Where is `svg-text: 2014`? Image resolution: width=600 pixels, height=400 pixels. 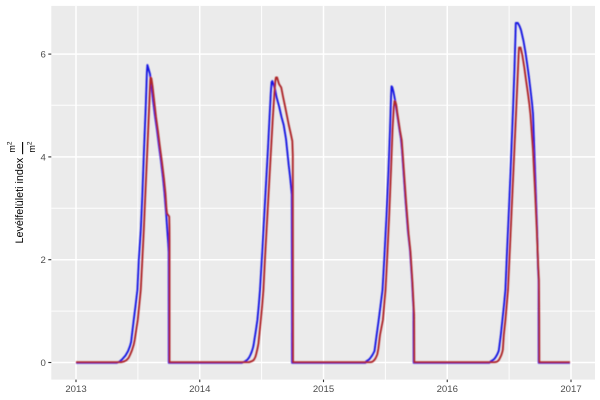 svg-text: 2014 is located at coordinates (200, 389).